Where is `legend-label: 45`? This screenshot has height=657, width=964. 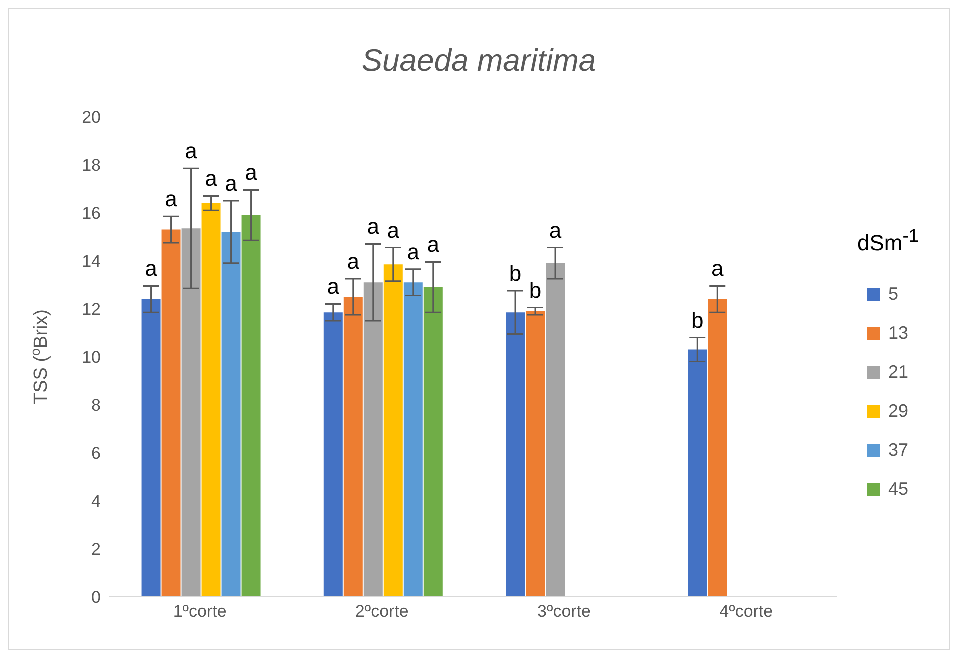 legend-label: 45 is located at coordinates (898, 489).